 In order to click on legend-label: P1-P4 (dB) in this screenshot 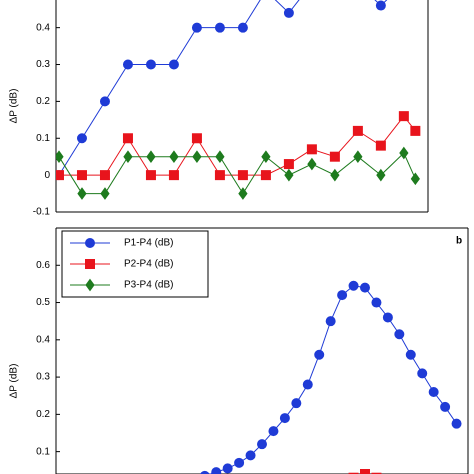, I will do `click(148, 243)`.